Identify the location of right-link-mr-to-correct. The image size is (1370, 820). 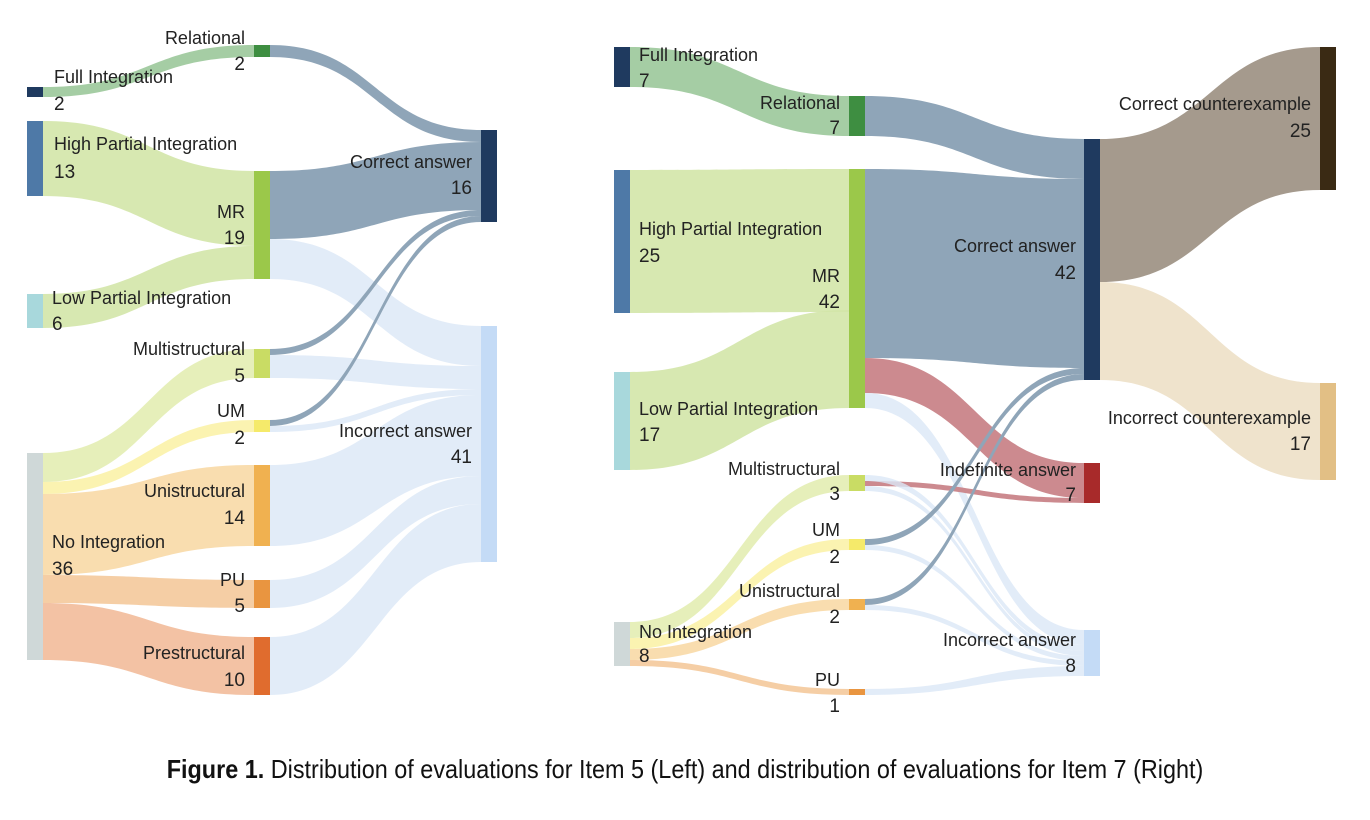
(974, 268).